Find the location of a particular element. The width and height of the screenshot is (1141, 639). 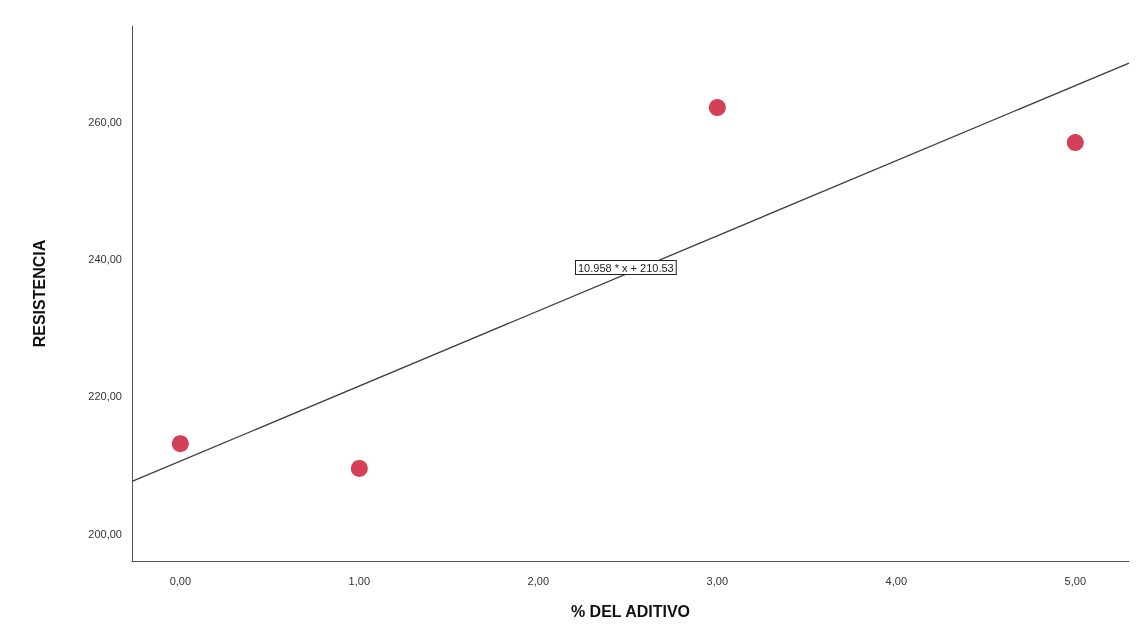

x-tick-label: 5,00 is located at coordinates (1075, 580).